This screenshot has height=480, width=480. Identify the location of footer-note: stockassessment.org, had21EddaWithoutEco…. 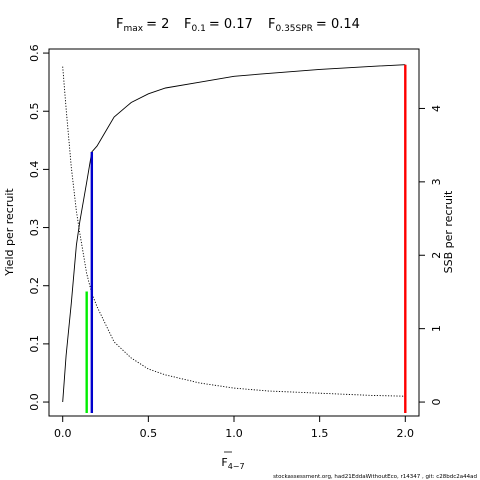
(375, 477).